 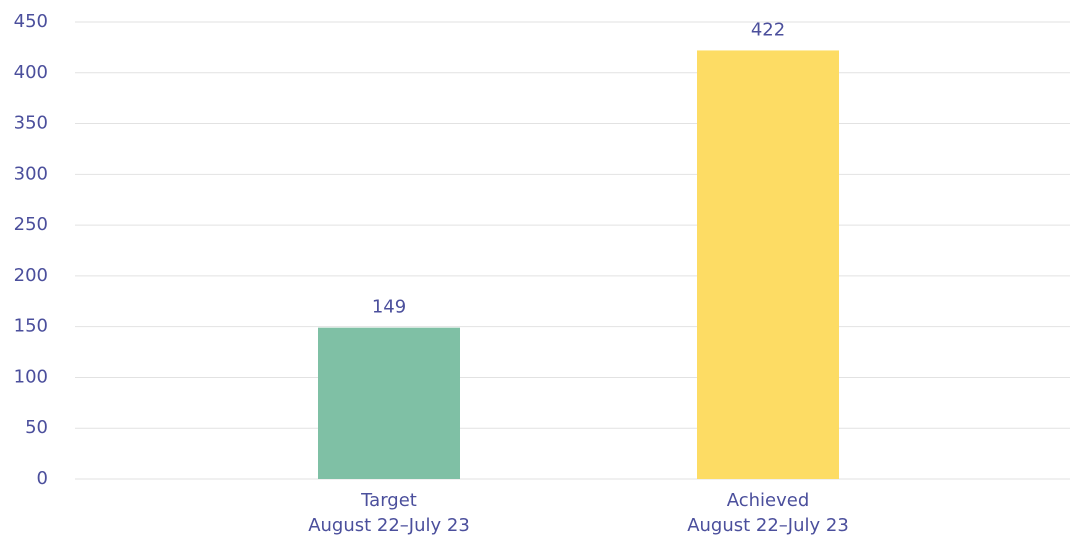 I want to click on y-tick-label: 50, so click(x=36, y=427).